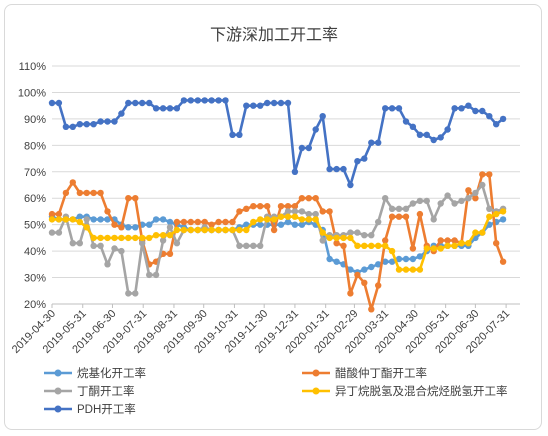  What do you see at coordinates (90, 409) in the screenshot?
I see `legend-item: PDH开工率` at bounding box center [90, 409].